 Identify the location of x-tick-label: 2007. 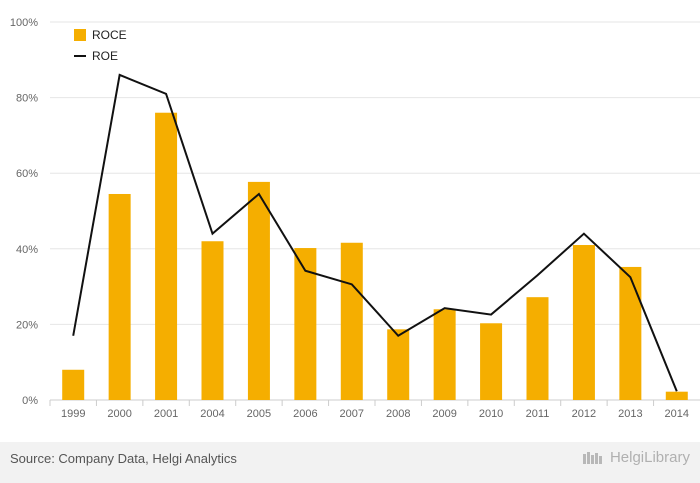
(352, 414).